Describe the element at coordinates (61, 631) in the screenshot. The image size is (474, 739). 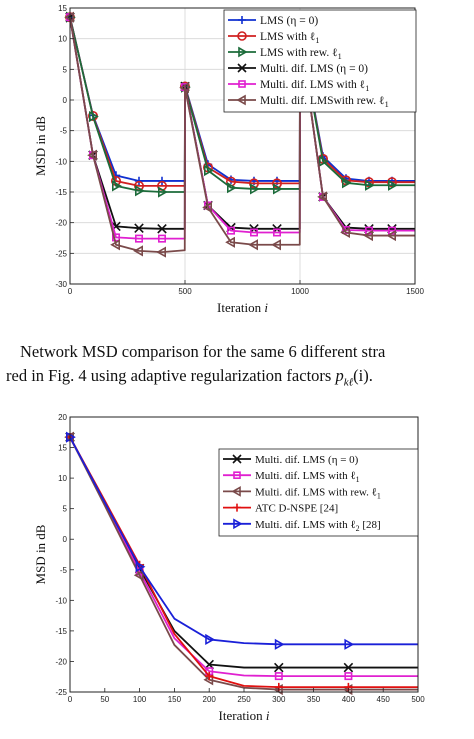
I see `y-tick-label: -15` at that location.